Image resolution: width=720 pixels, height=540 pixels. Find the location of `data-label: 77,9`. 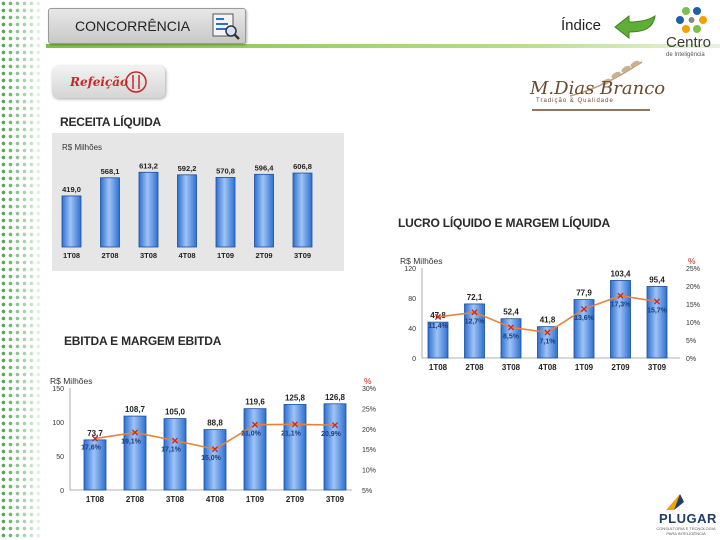

data-label: 77,9 is located at coordinates (584, 293).